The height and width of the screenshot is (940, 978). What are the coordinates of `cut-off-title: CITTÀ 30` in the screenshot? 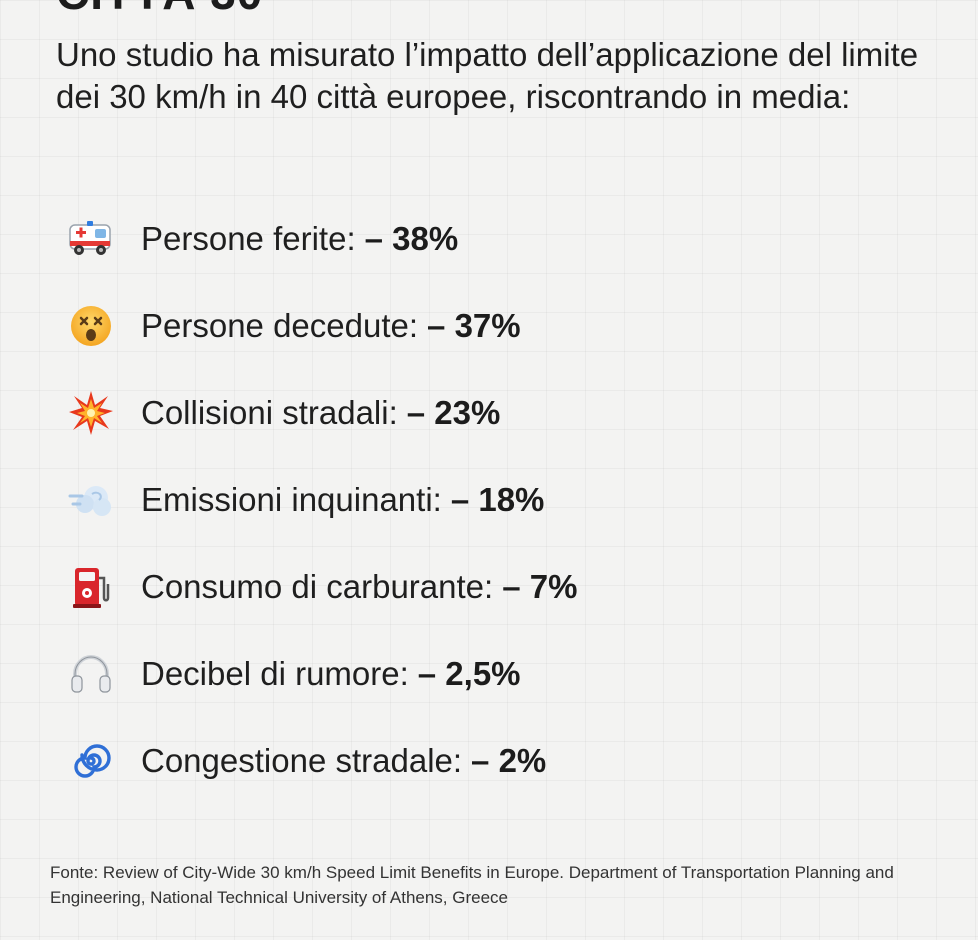 It's located at (159, 10).